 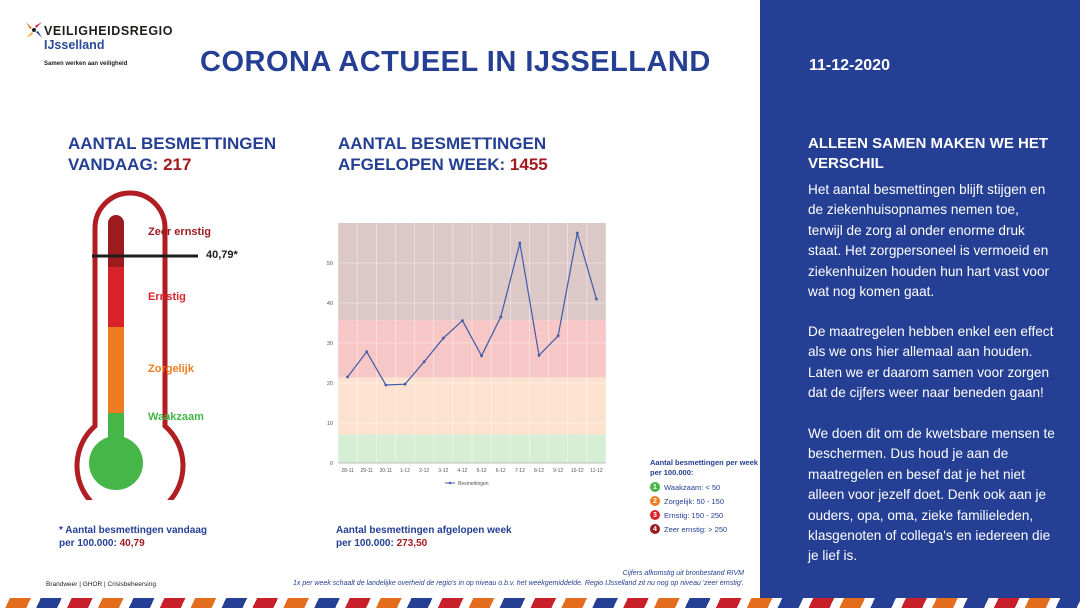 What do you see at coordinates (455, 62) in the screenshot?
I see `page-title: CORONA ACTUEEL IN IJSSELLAND` at bounding box center [455, 62].